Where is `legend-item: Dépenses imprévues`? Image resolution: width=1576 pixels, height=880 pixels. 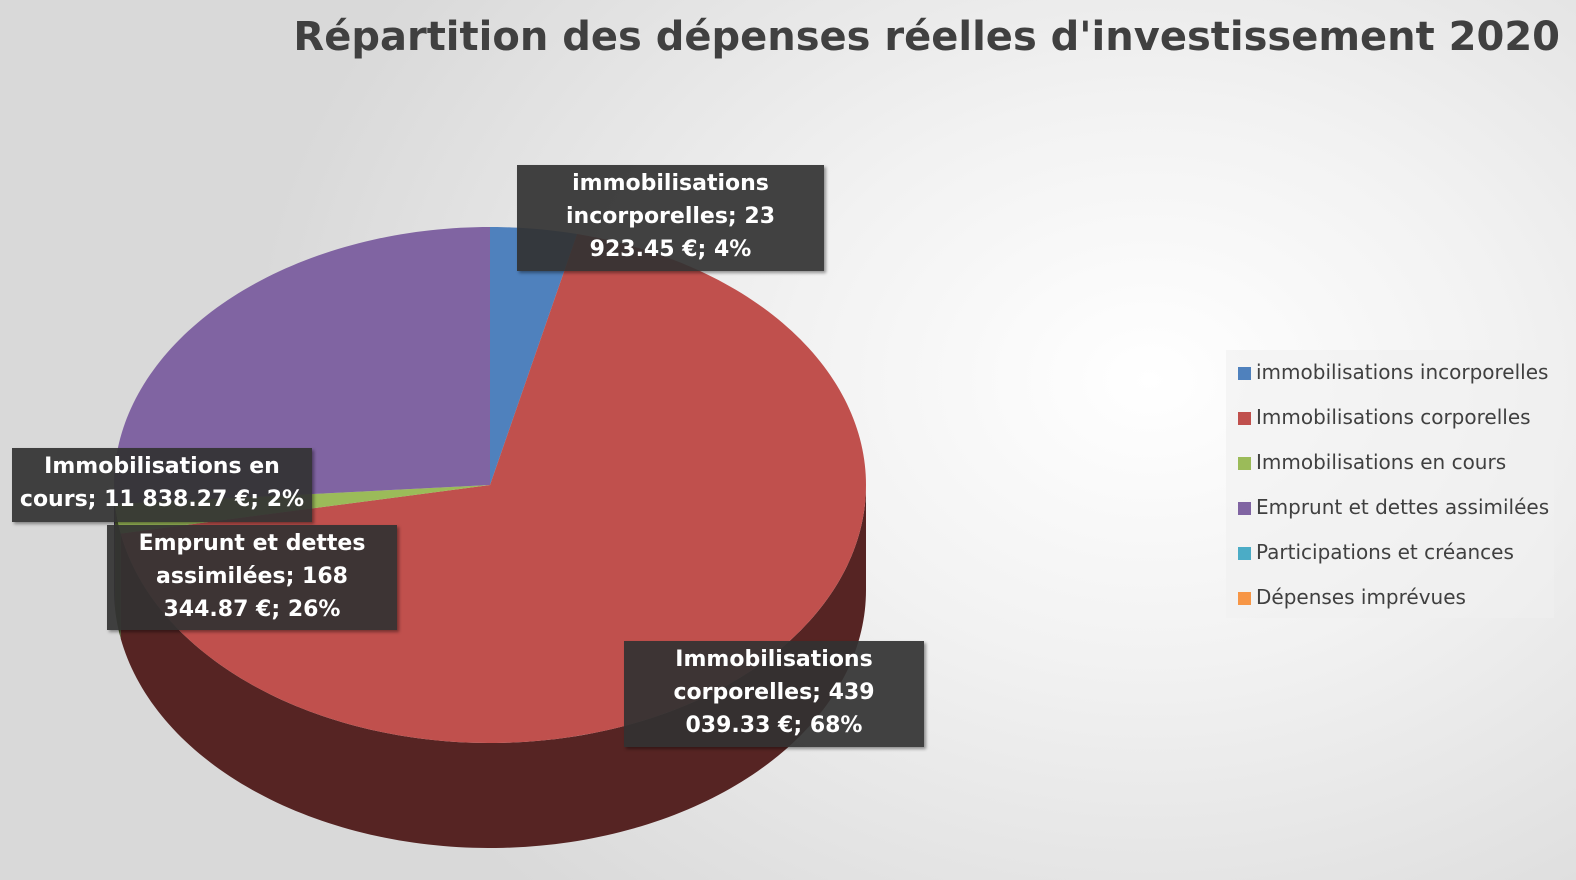 legend-item: Dépenses imprévues is located at coordinates (1352, 597).